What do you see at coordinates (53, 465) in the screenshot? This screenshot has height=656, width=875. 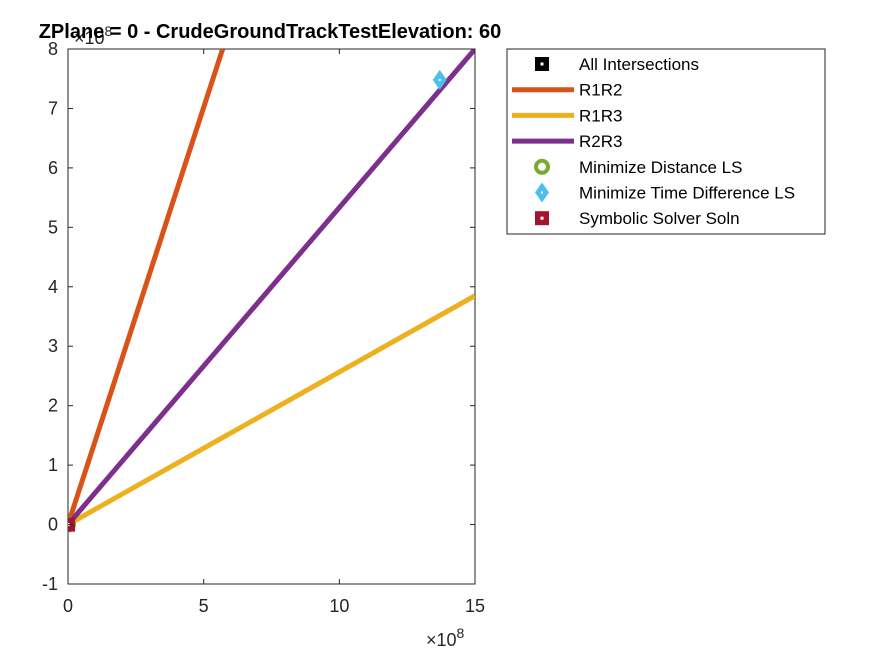 I see `y-tick-label: 1` at bounding box center [53, 465].